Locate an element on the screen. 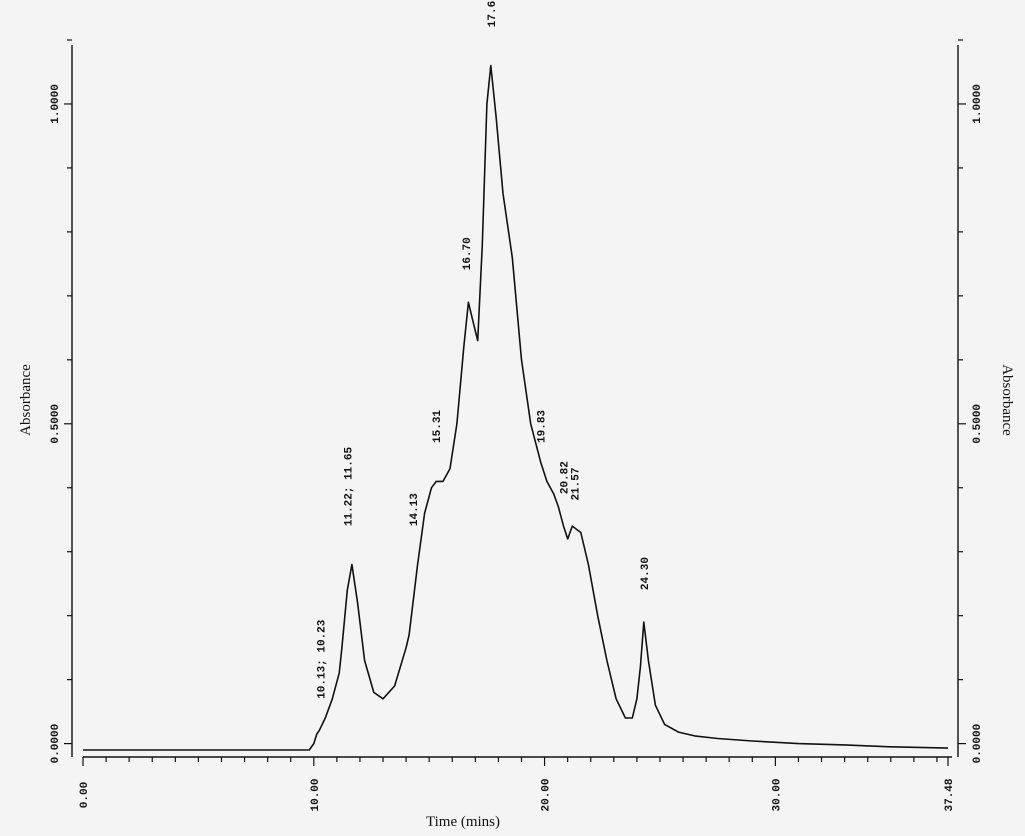 This screenshot has height=836, width=1025. x-tick-label: 30.00 is located at coordinates (777, 794).